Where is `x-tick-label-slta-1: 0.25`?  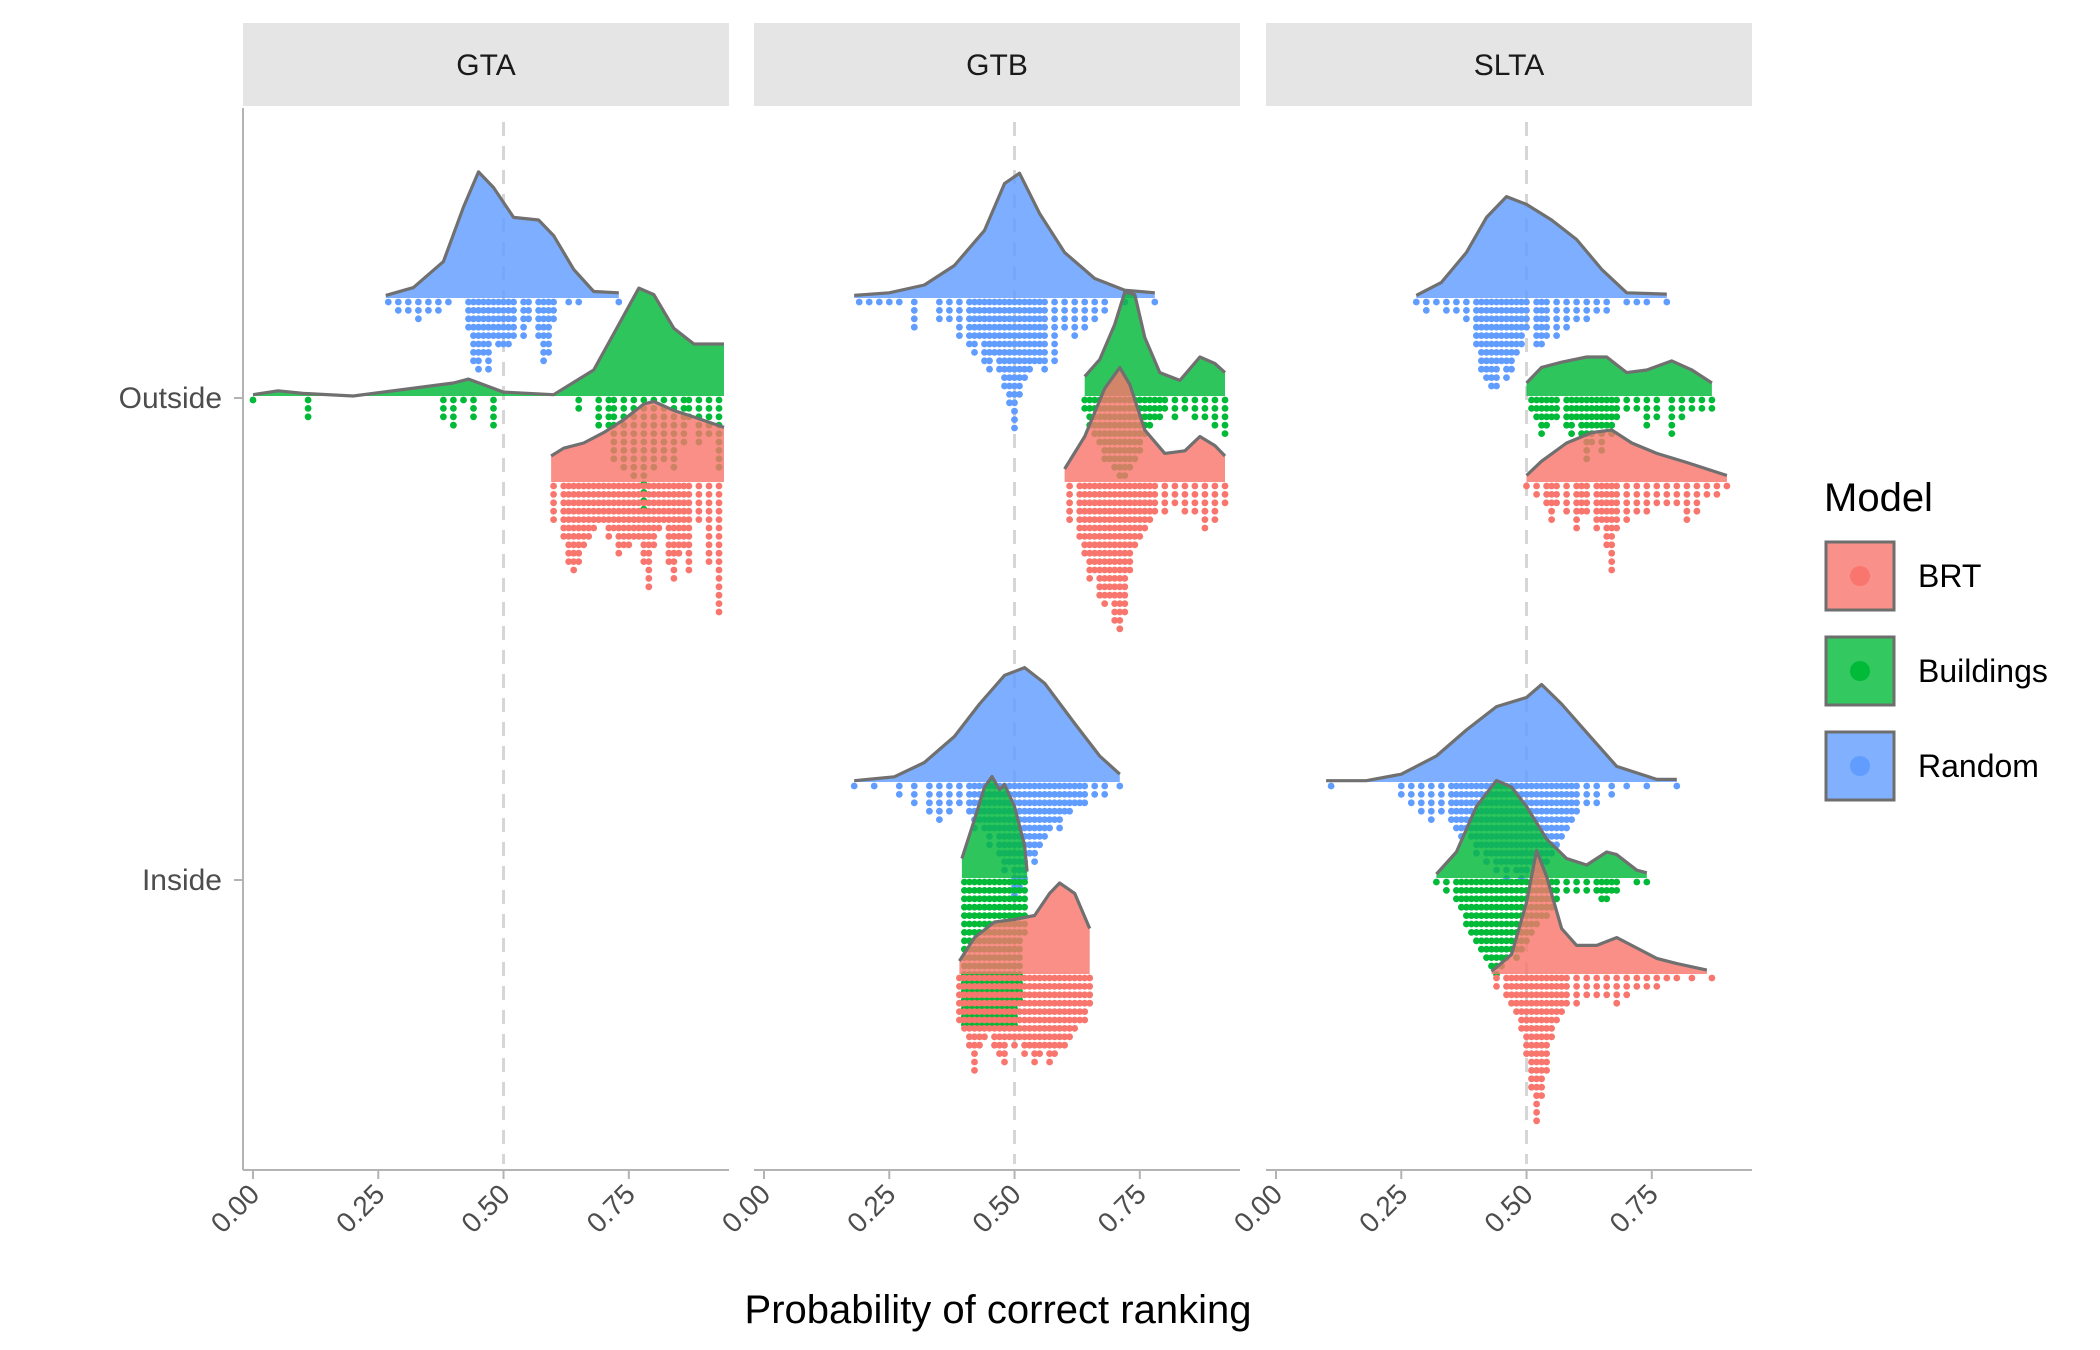
x-tick-label-slta-1: 0.25 is located at coordinates (1383, 1208).